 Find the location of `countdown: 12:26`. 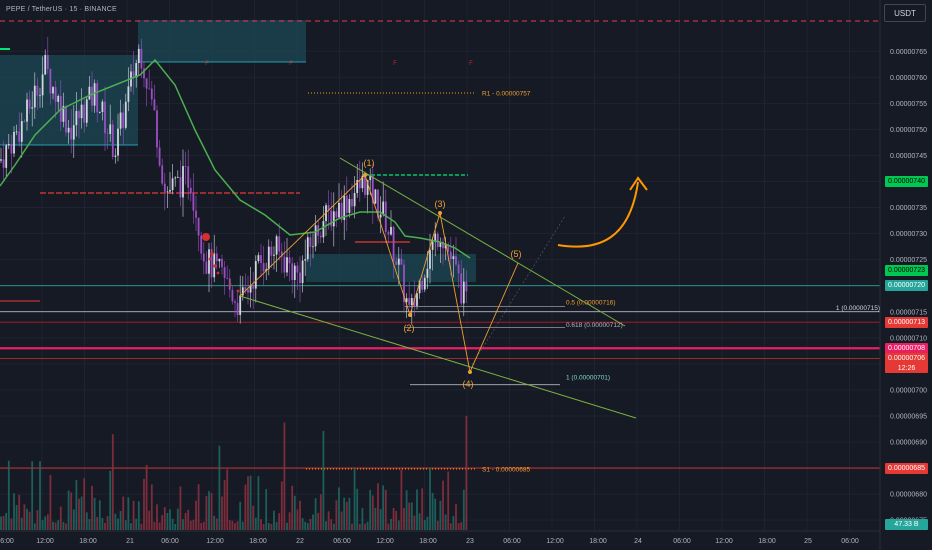

countdown: 12:26 is located at coordinates (906, 369).